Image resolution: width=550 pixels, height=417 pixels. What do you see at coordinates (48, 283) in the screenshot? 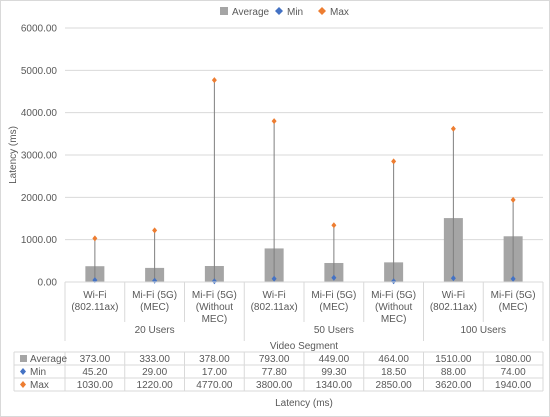
I see `y-tick-label: 0.00` at bounding box center [48, 283].